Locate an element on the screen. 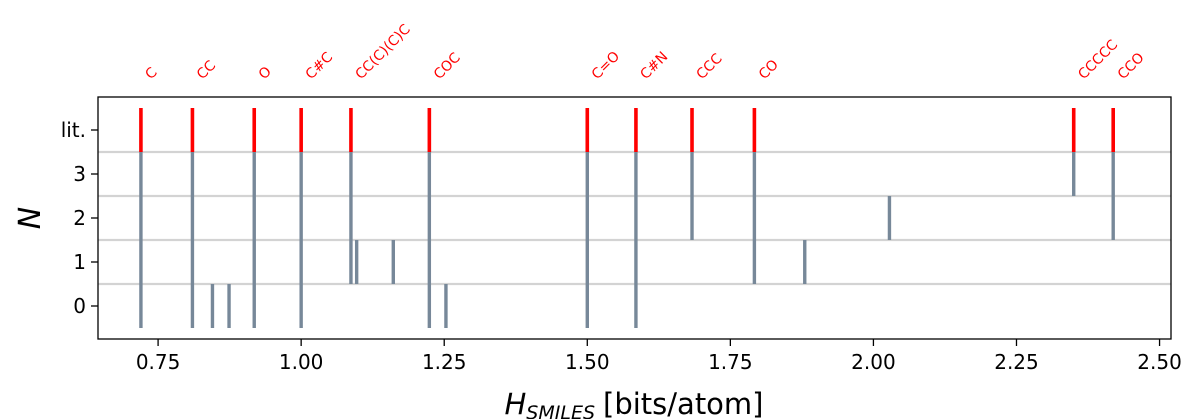 This screenshot has height=419, width=1195. molecule-label: CC(C)(C)C is located at coordinates (382, 51).